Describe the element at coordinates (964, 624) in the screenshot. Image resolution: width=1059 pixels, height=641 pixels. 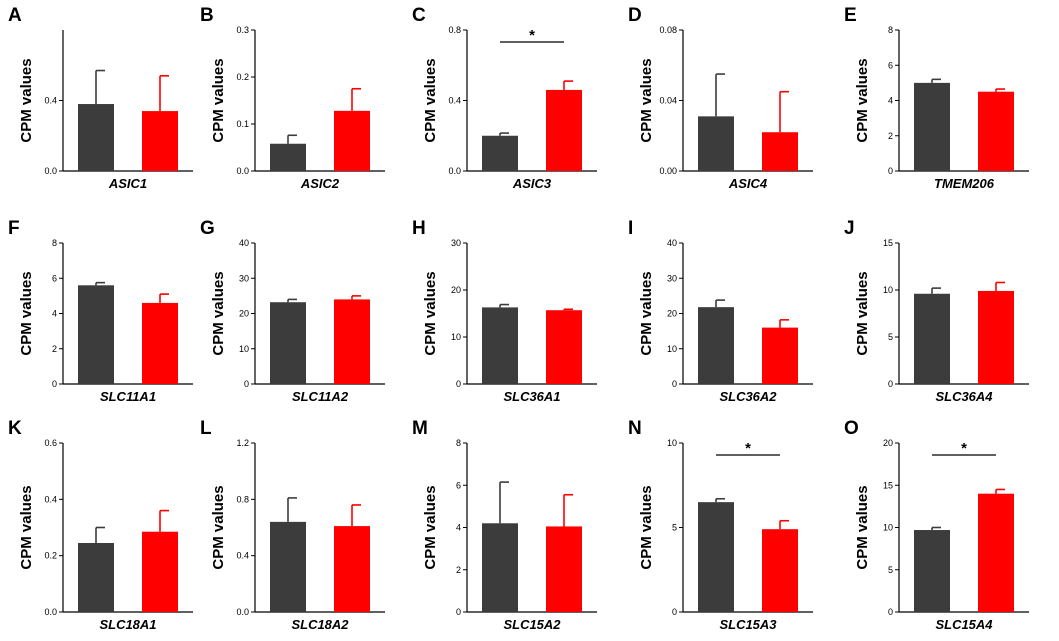
I see `gene-label: SLC15A4` at that location.